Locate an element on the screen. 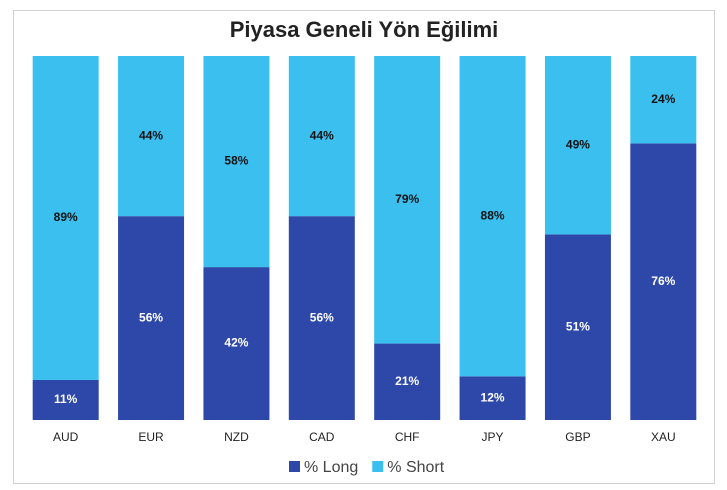  data-label: 12% is located at coordinates (493, 397).